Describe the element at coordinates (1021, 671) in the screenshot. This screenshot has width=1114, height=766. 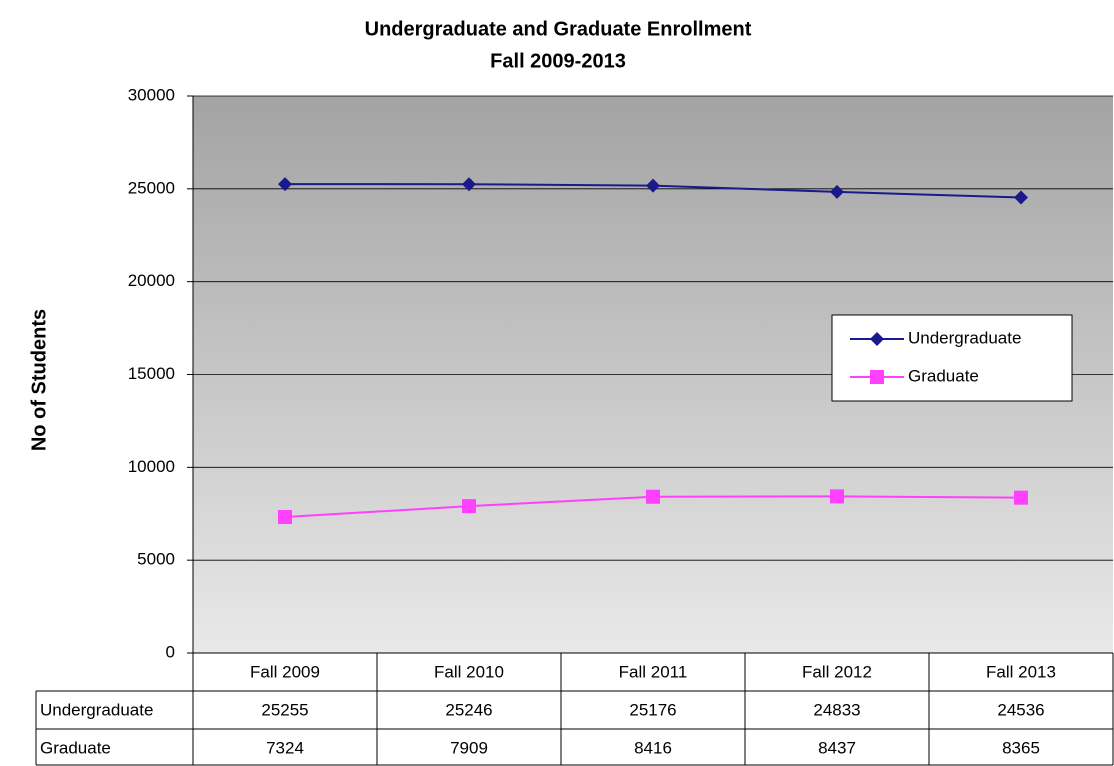
I see `x-tick-label: Fall 2013` at that location.